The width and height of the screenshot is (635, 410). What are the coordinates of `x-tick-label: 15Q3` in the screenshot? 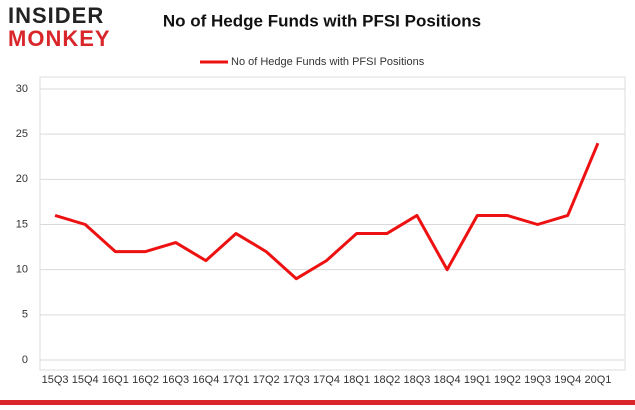 It's located at (55, 380).